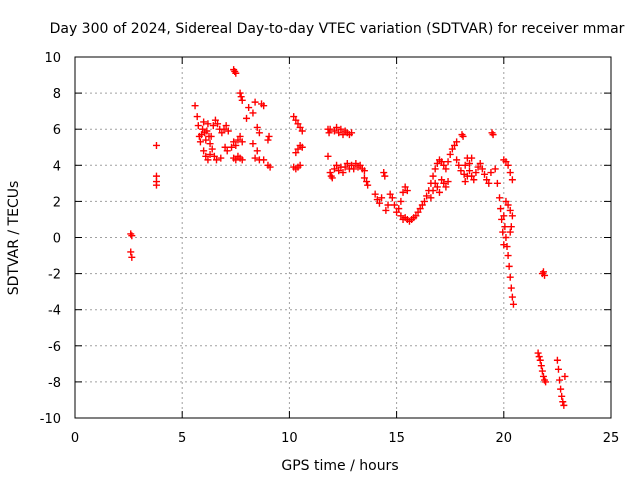 The image size is (640, 480). What do you see at coordinates (75, 438) in the screenshot?
I see `x-tick-label: 0` at bounding box center [75, 438].